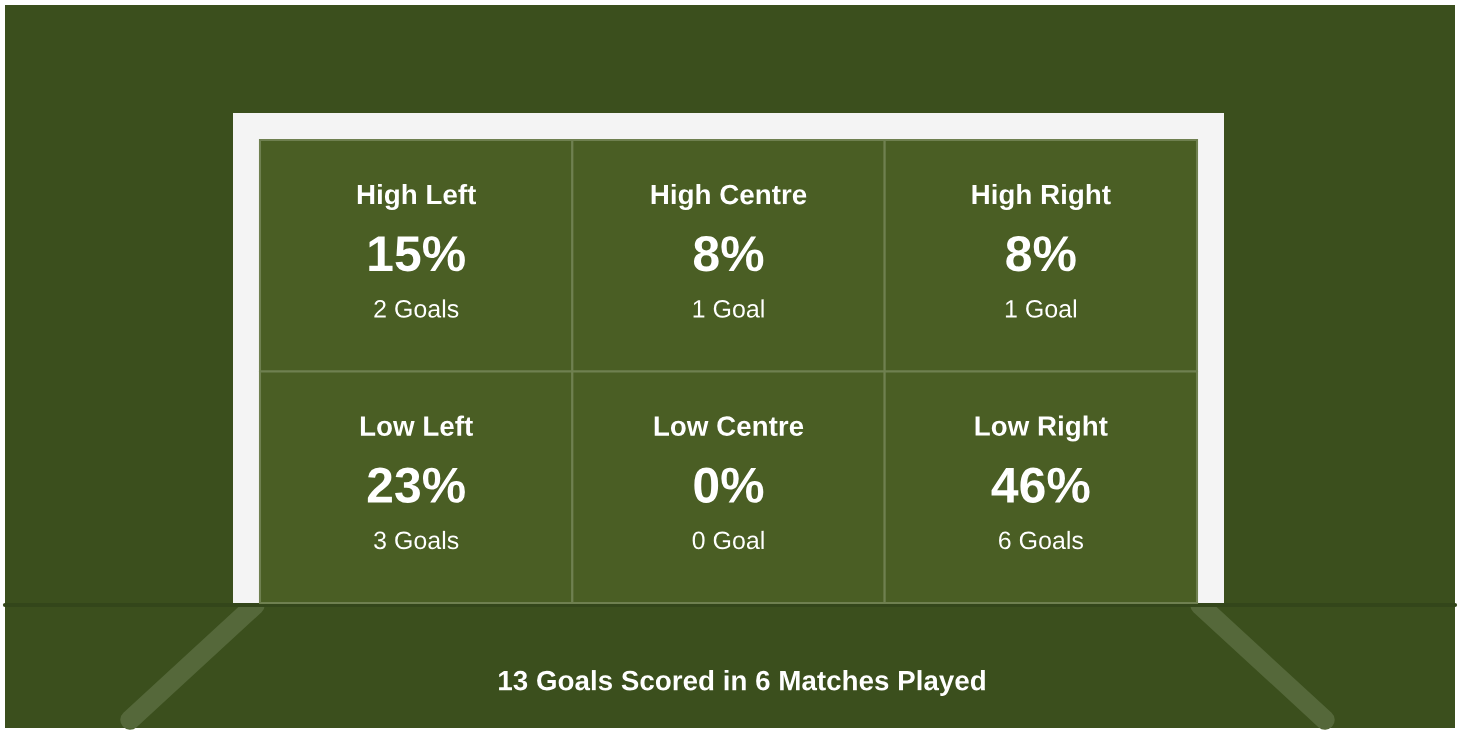  Describe the element at coordinates (728, 540) in the screenshot. I see `text: 0 Goal` at that location.